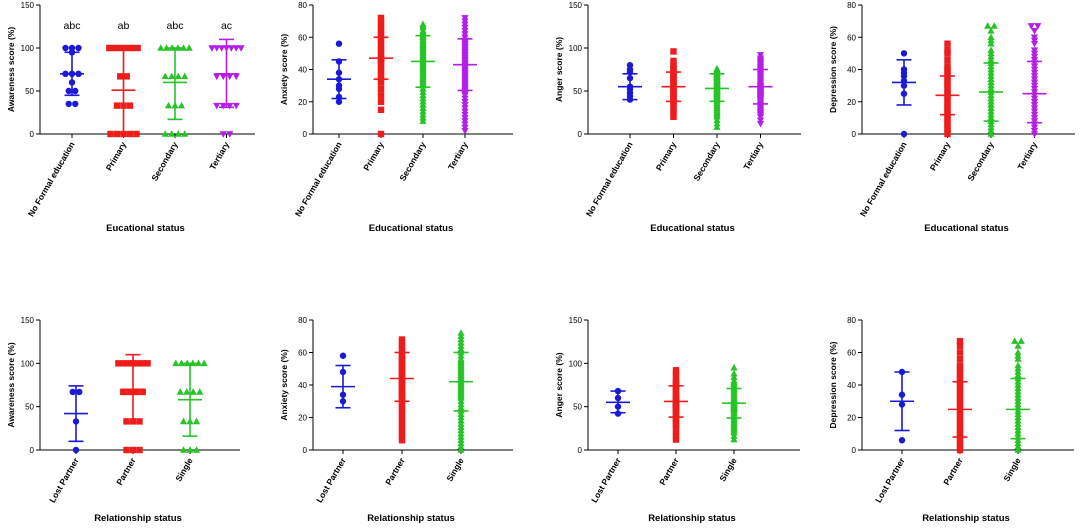 The width and height of the screenshot is (1084, 530). Describe the element at coordinates (576, 320) in the screenshot. I see `y-tick-label: 150` at that location.